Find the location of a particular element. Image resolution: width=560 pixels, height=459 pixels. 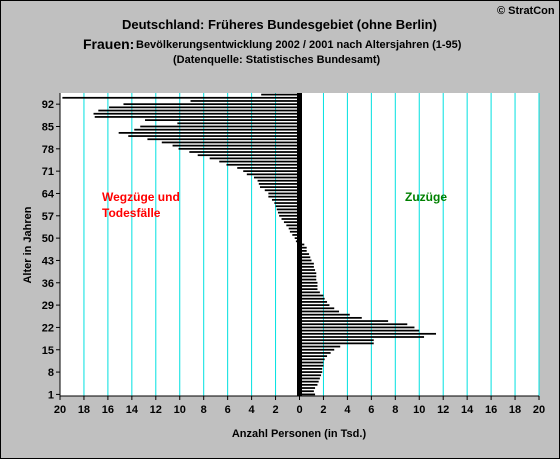

y-tick-label: 1 is located at coordinates (51, 395).